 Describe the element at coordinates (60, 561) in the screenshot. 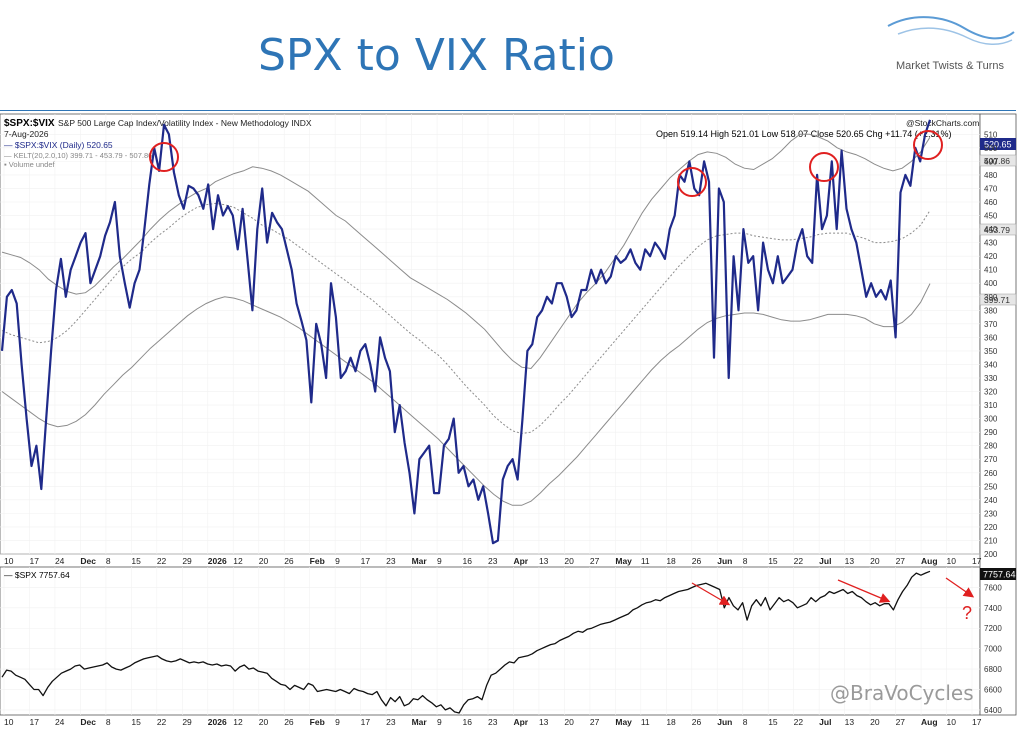

I see `x-tick: 24` at that location.